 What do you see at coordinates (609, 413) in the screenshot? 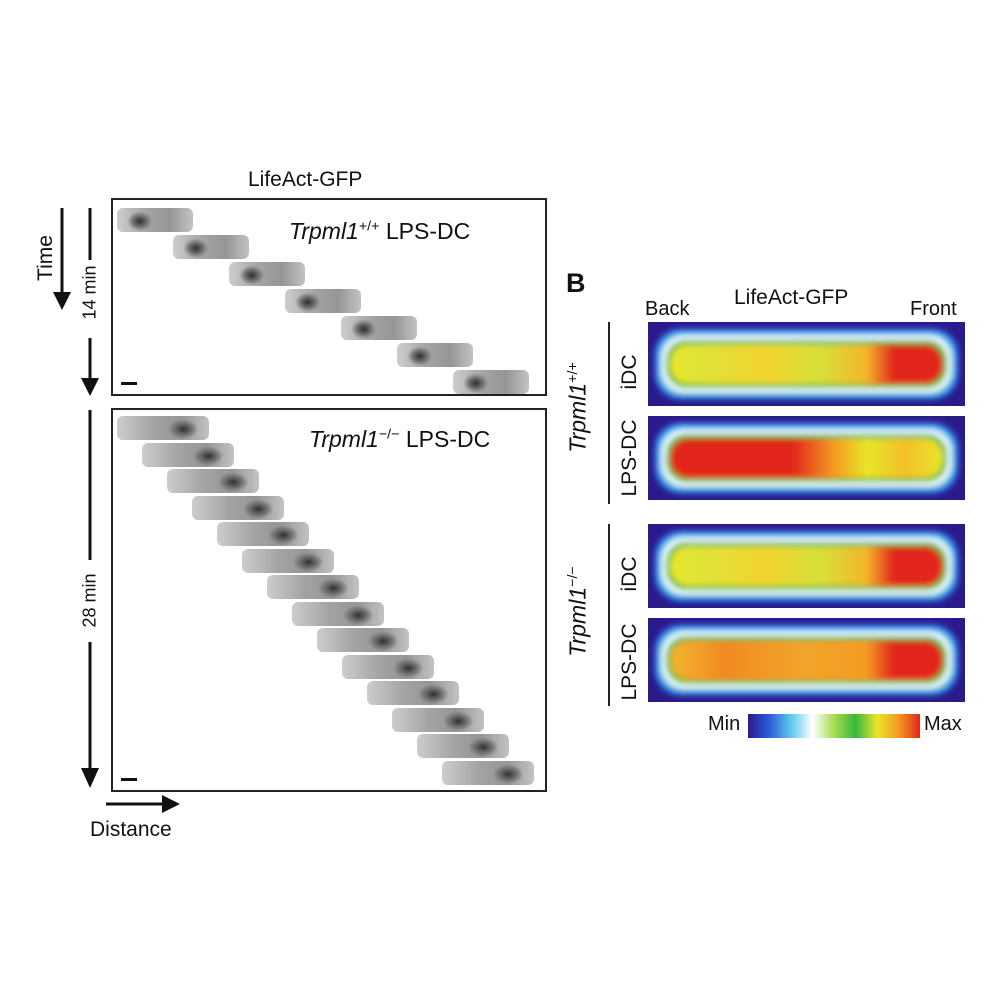
I see `group-wt-bracket` at bounding box center [609, 413].